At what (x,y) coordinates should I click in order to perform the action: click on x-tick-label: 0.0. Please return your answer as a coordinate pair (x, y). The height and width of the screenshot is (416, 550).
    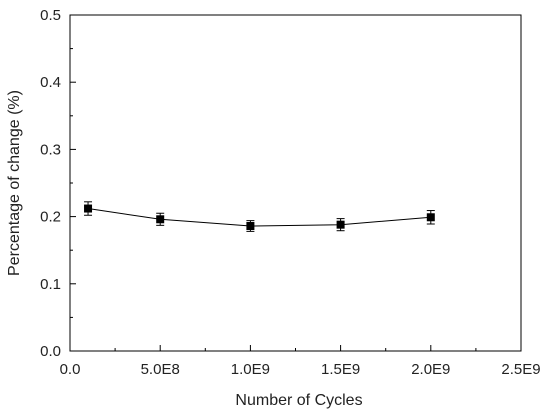
    Looking at the image, I should click on (70, 369).